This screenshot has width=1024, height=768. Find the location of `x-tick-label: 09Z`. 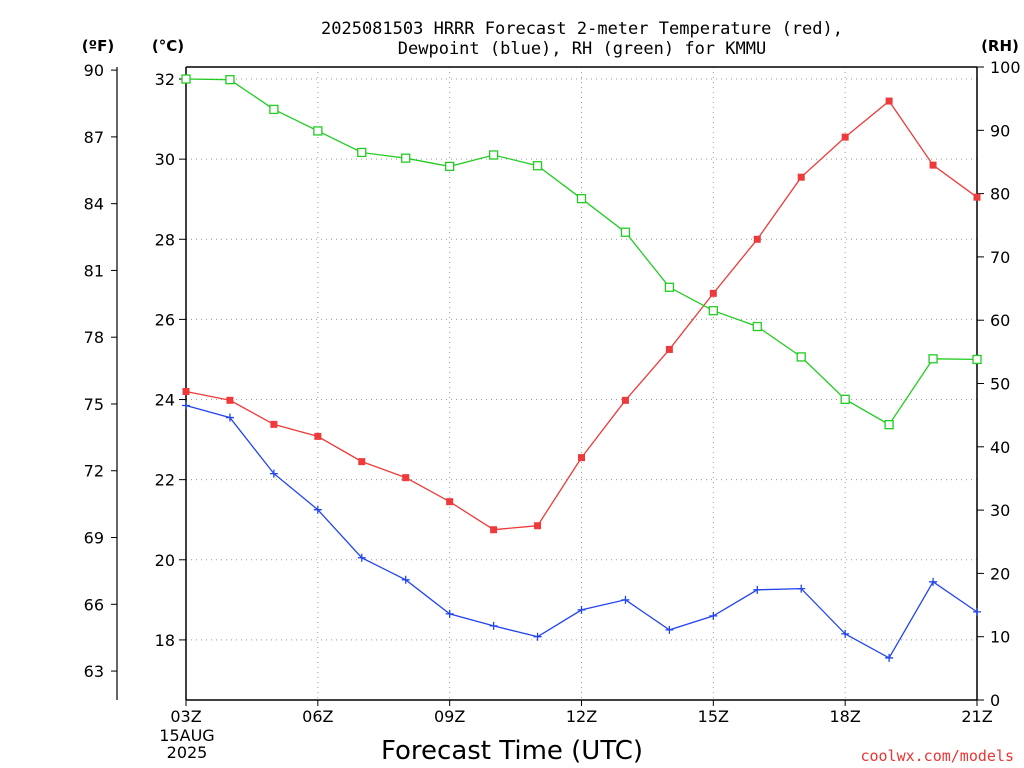

x-tick-label: 09Z is located at coordinates (449, 716).